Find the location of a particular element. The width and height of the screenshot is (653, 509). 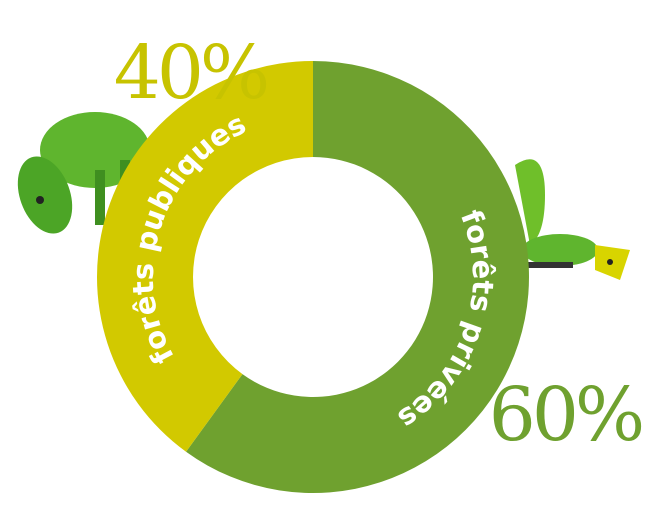

value-label: 60% is located at coordinates (565, 415).